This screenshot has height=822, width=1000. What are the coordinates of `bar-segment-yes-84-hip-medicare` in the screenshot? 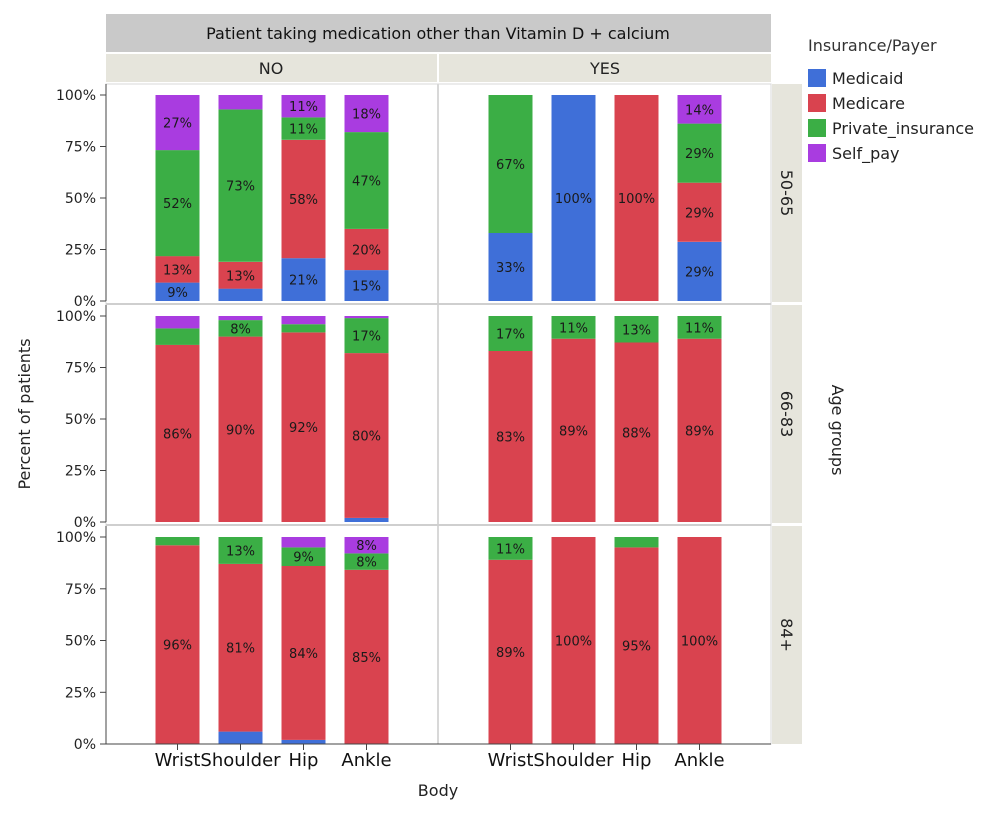 It's located at (636, 645).